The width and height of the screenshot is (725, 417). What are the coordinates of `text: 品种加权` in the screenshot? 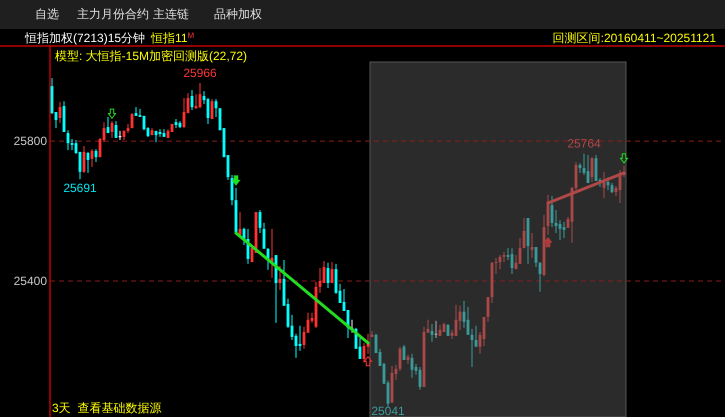 It's located at (238, 14).